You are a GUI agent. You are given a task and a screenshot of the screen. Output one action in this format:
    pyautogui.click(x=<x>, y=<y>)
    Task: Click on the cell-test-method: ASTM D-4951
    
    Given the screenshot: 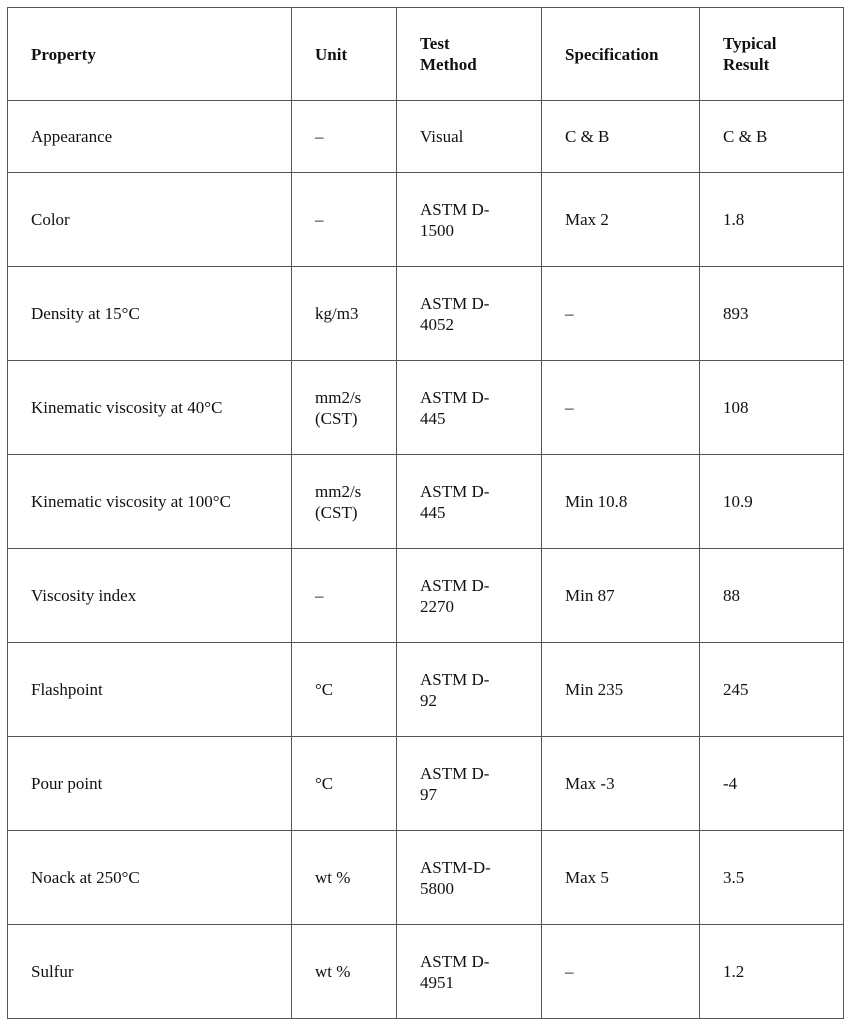 What is the action you would take?
    pyautogui.click(x=469, y=971)
    